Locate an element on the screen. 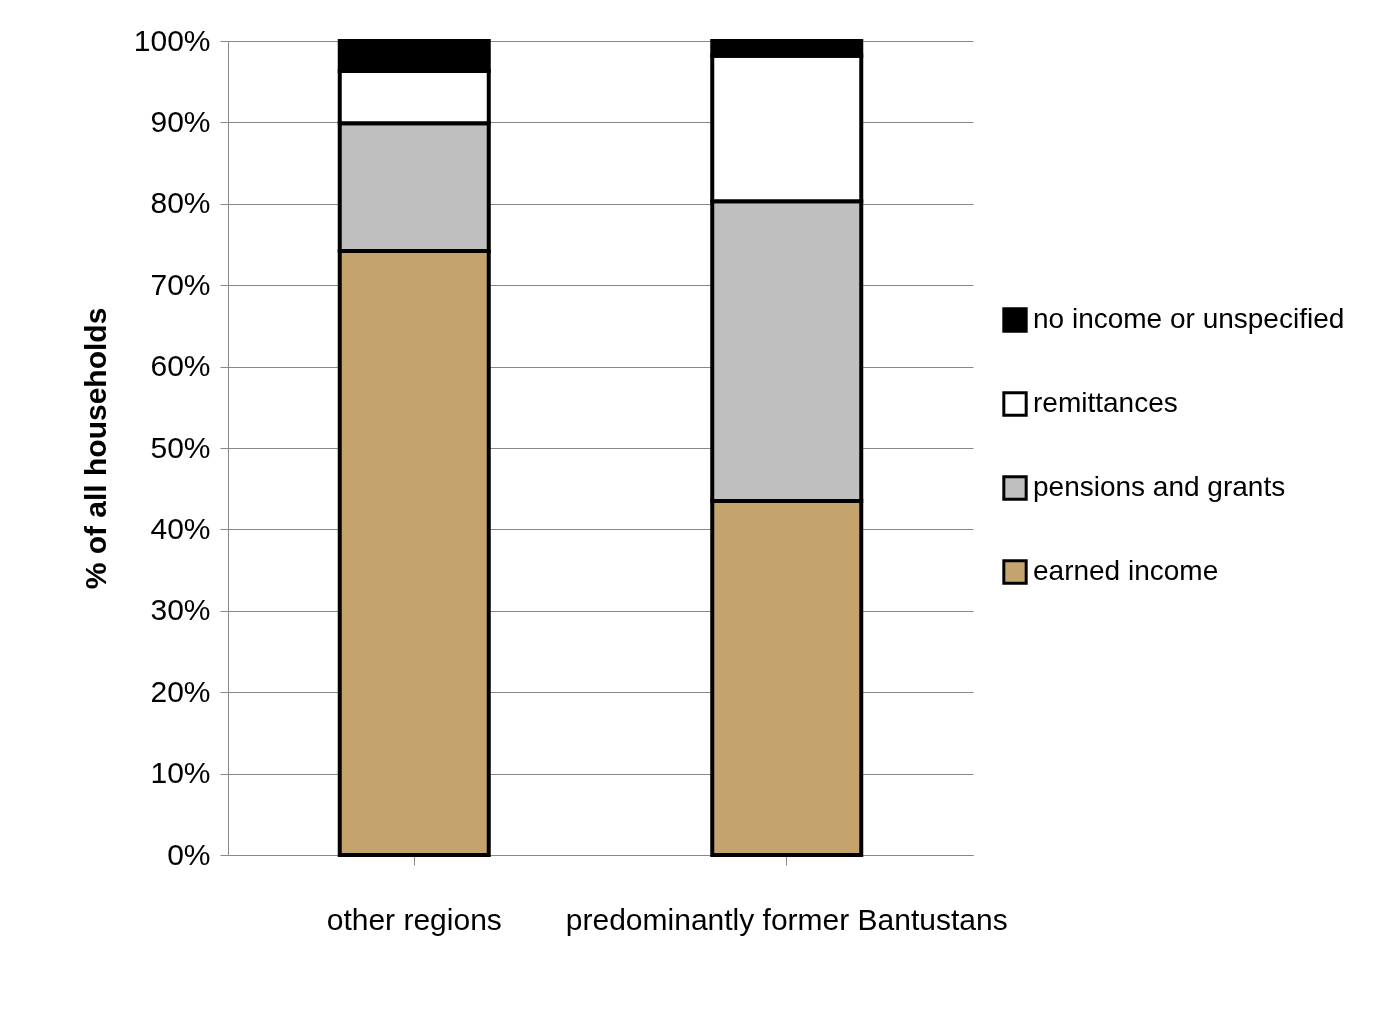  y-tick-label: 60% is located at coordinates (180, 366).